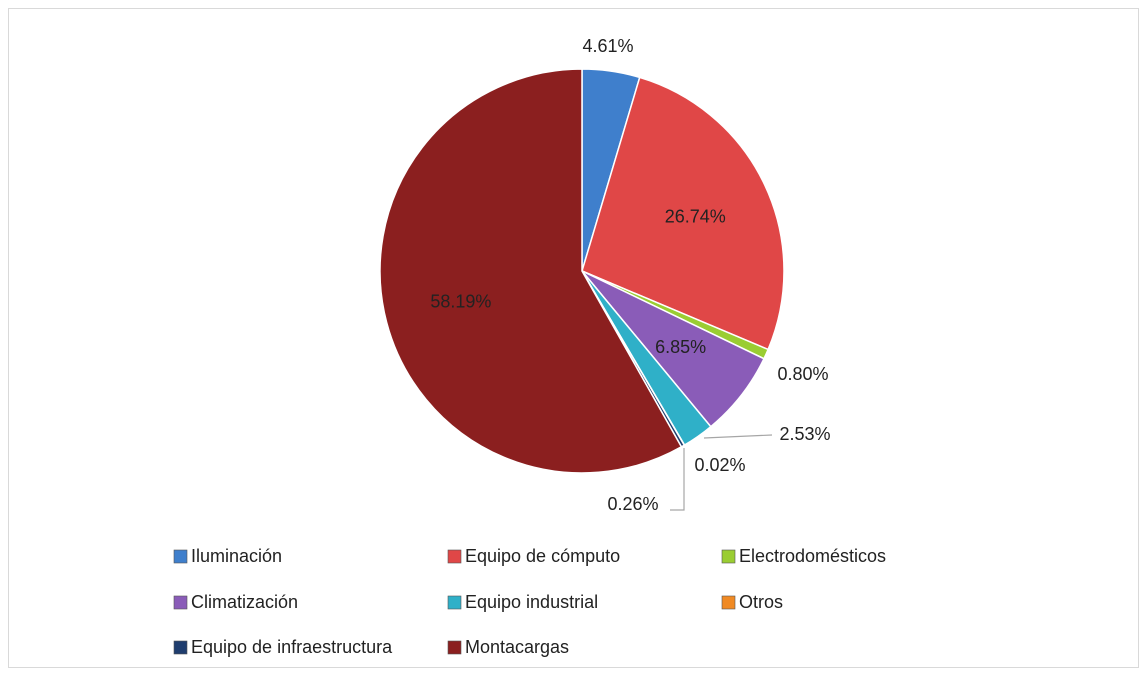 The image size is (1147, 676). Describe the element at coordinates (607, 46) in the screenshot. I see `data-label: 4.61%` at that location.